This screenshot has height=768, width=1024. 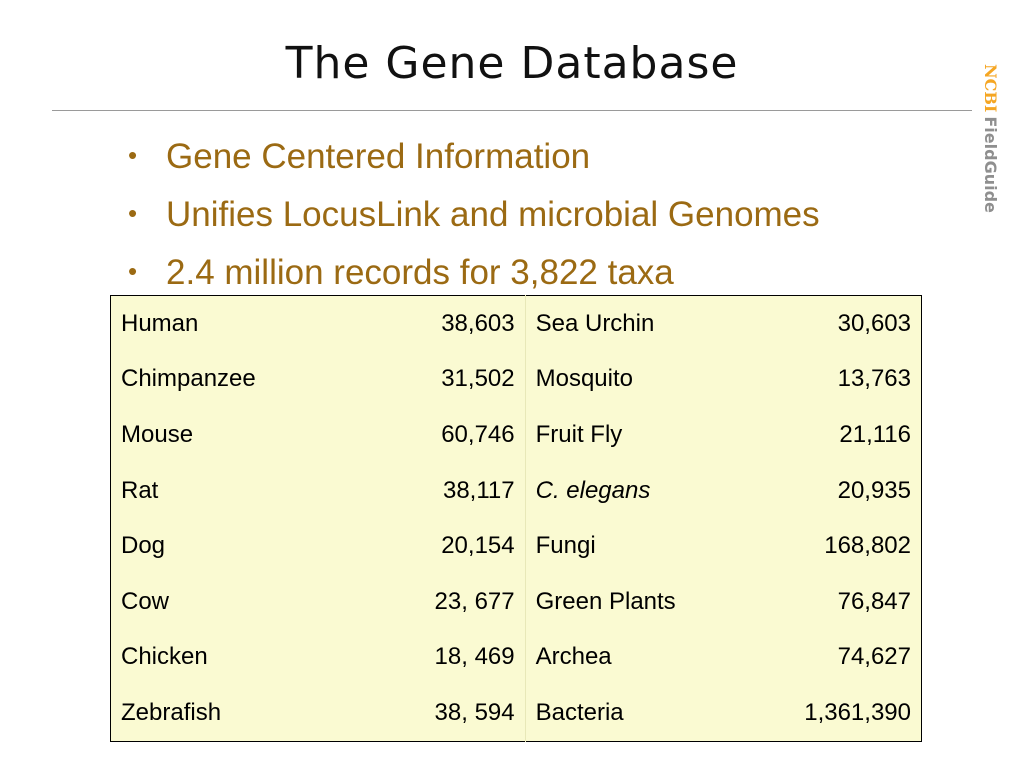 What do you see at coordinates (493, 214) in the screenshot?
I see `bullet-text: Unifies LocusLink and microbial Genomes` at bounding box center [493, 214].